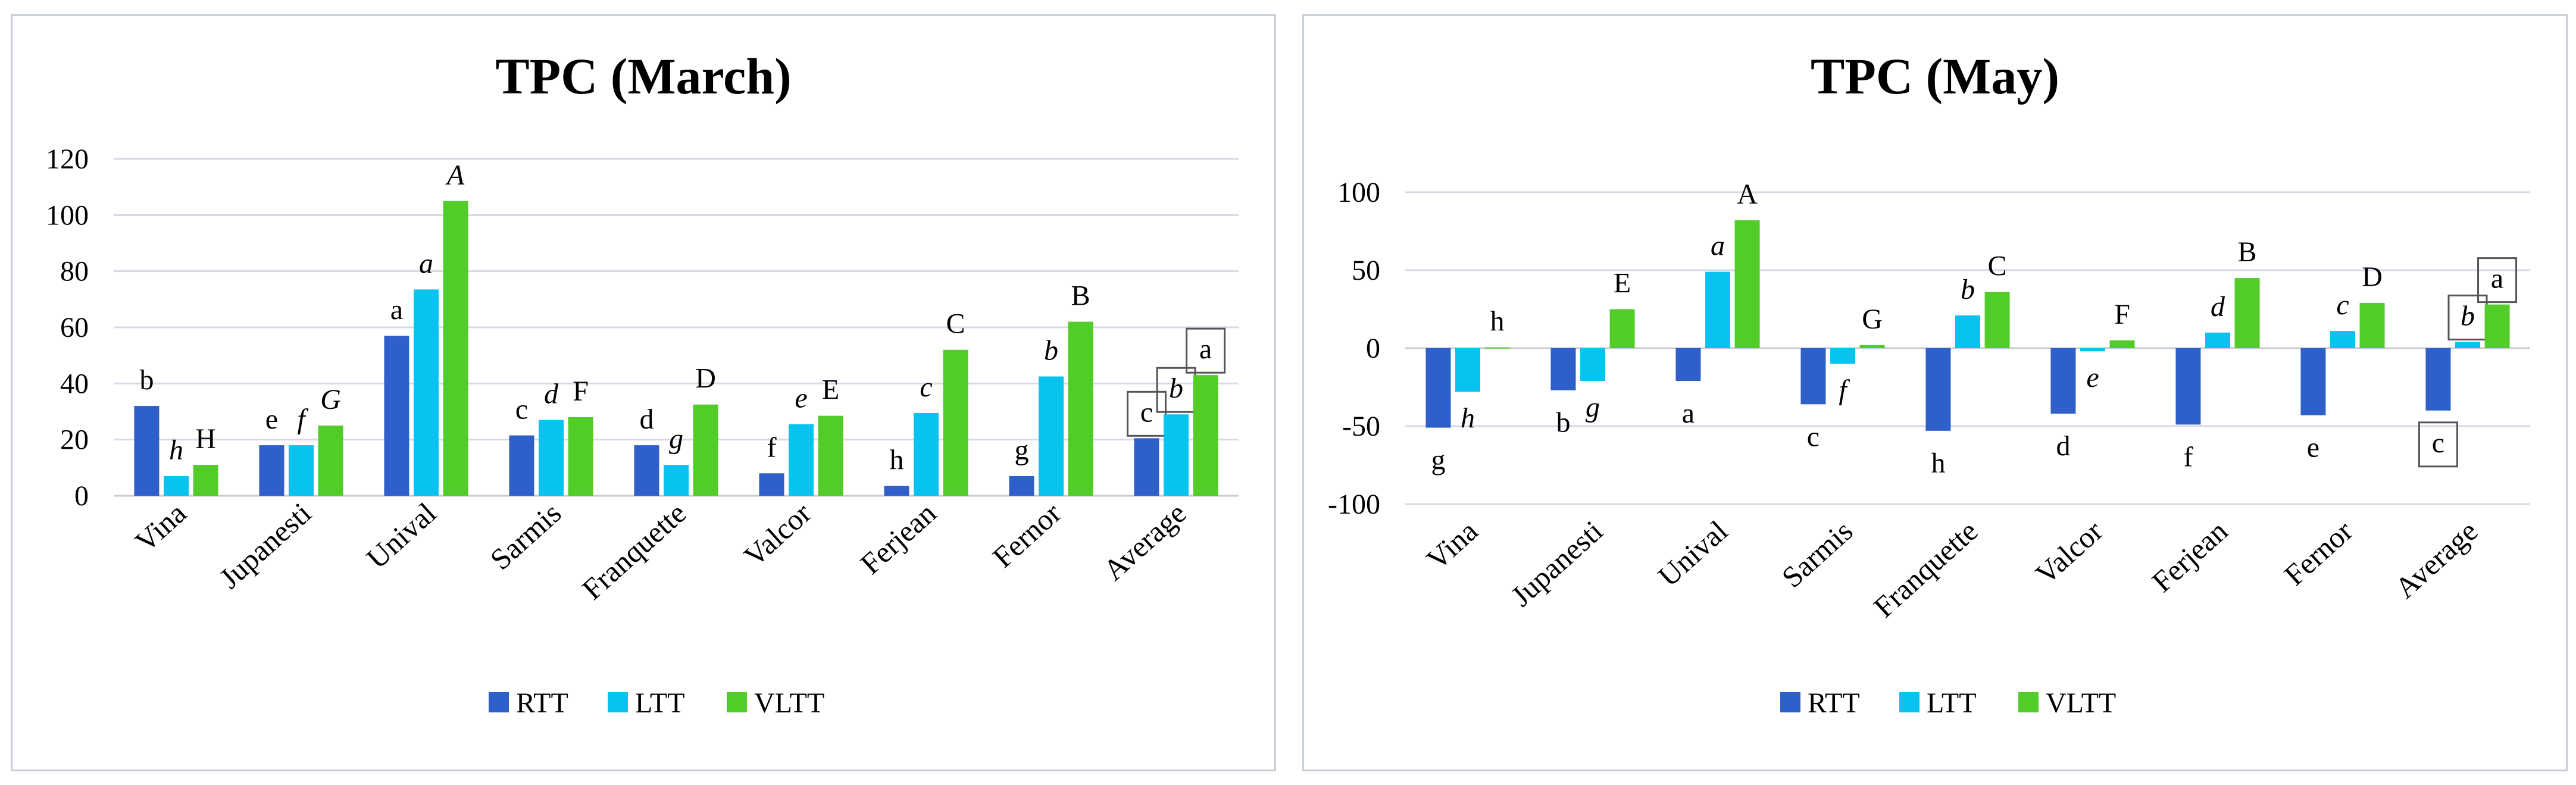 The image size is (2576, 785). Describe the element at coordinates (455, 175) in the screenshot. I see `significance-letter: A` at that location.